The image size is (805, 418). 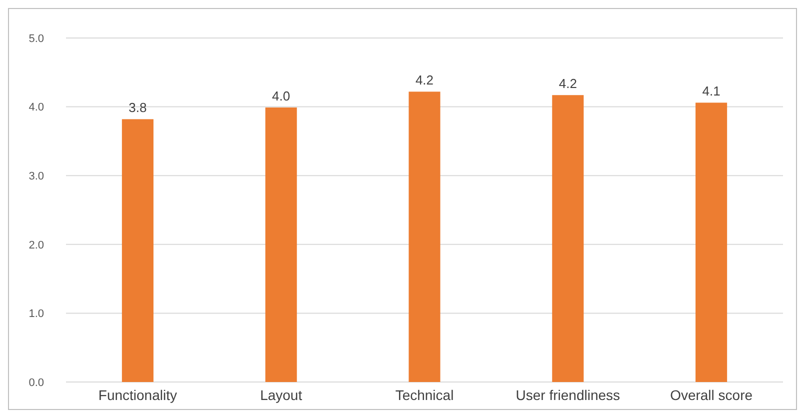 What do you see at coordinates (711, 395) in the screenshot?
I see `x-tick-label: Overall score` at bounding box center [711, 395].